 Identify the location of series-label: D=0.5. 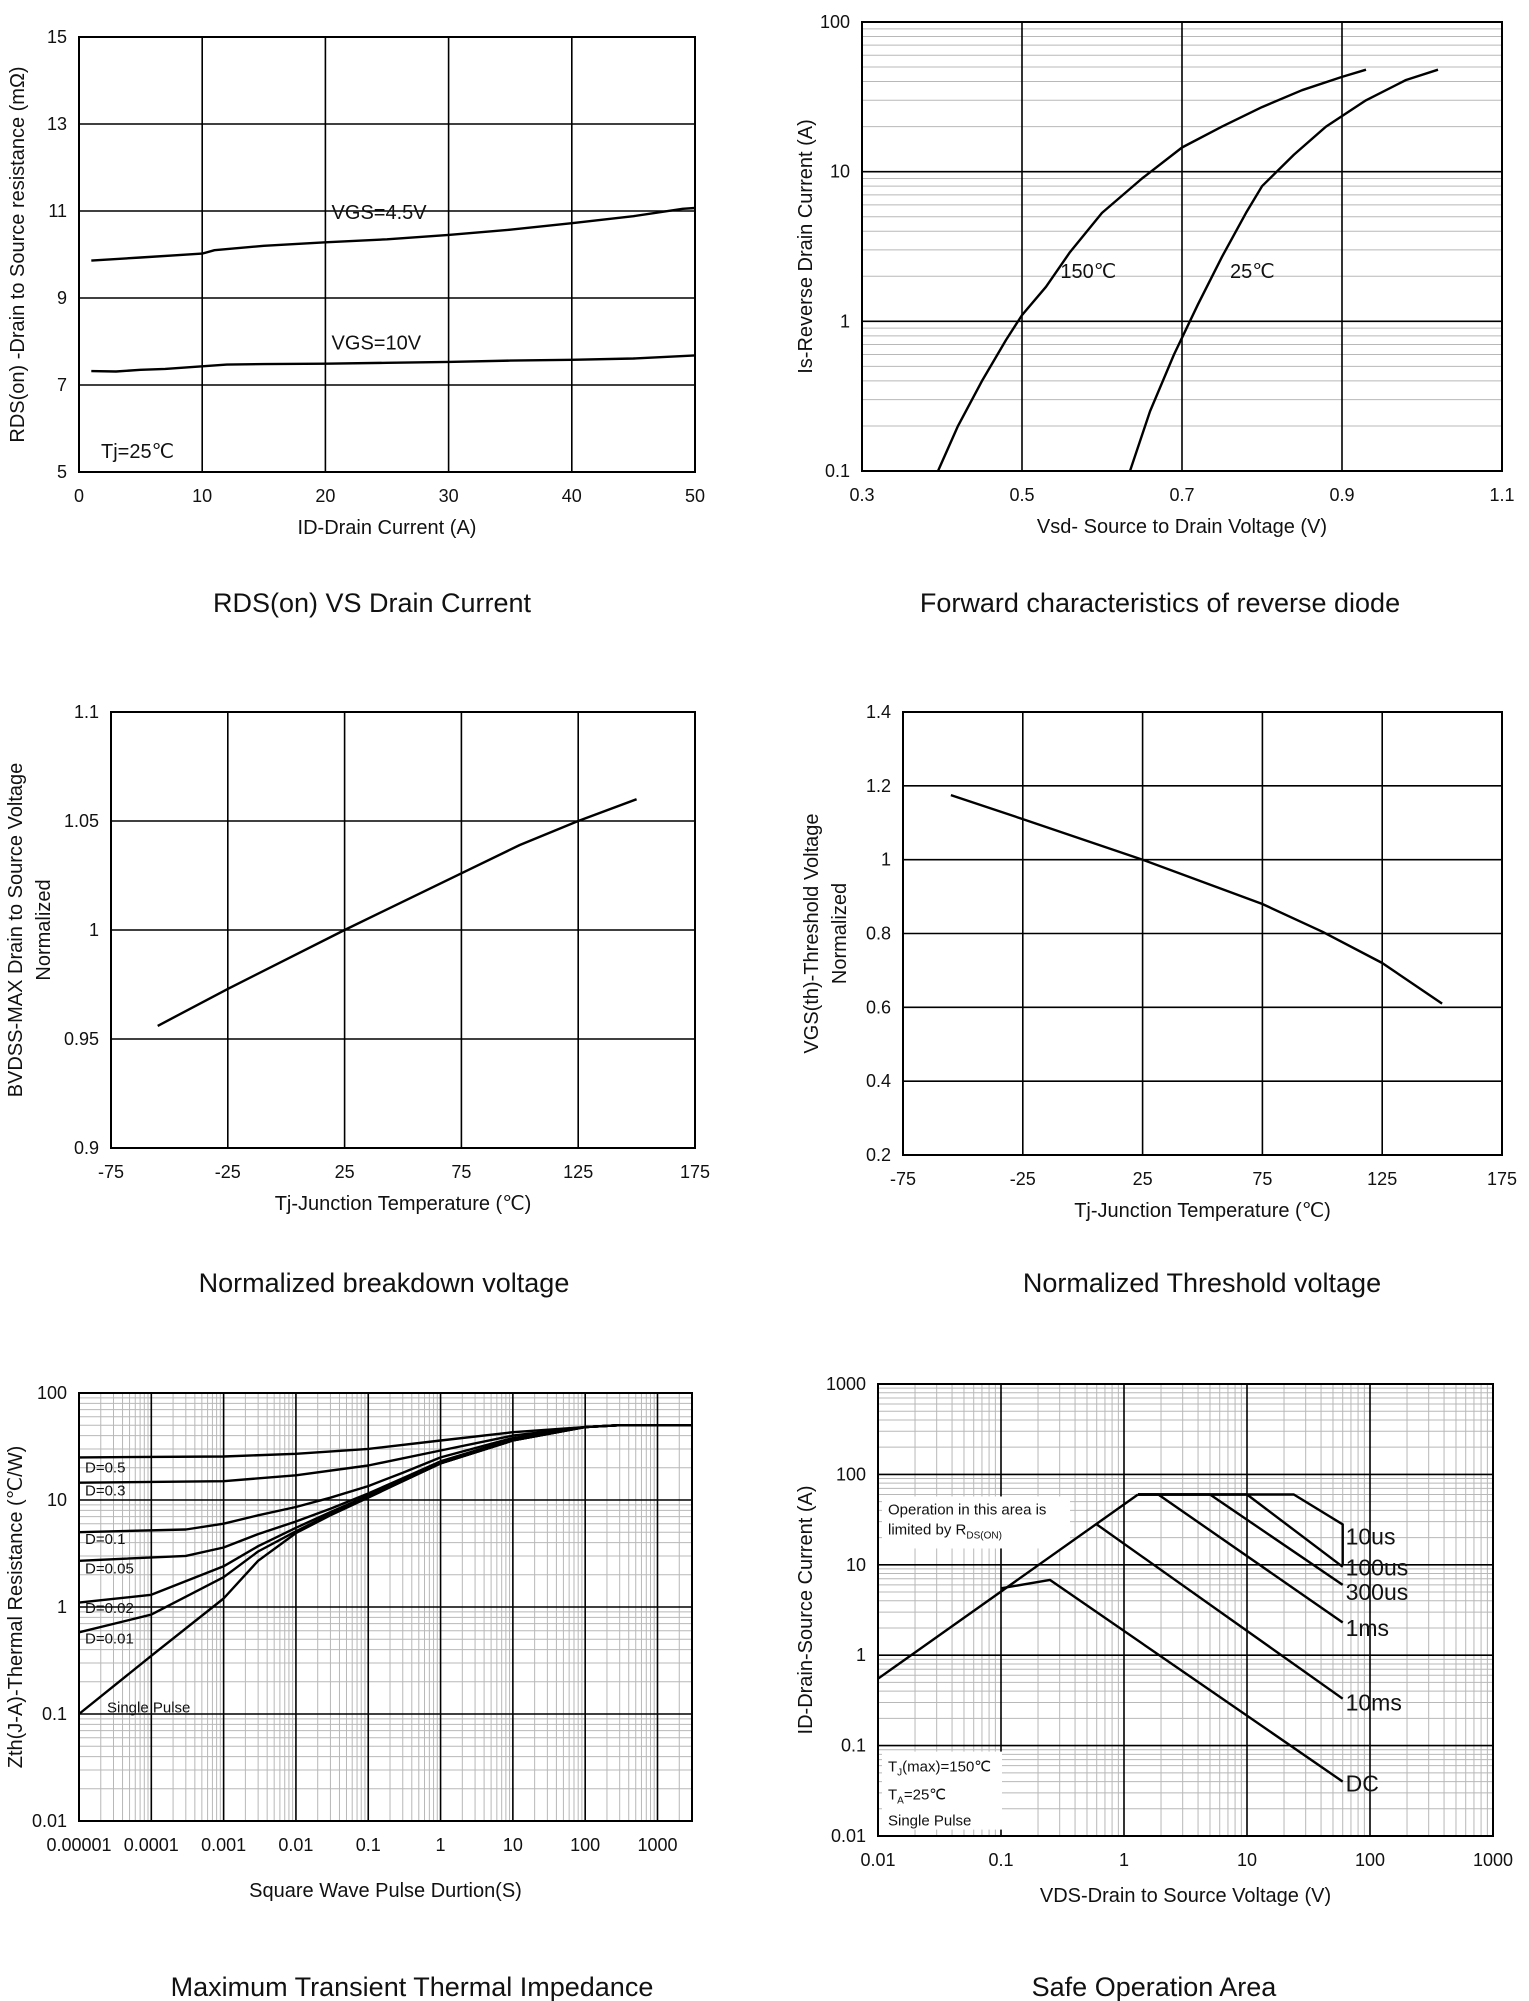
(105, 1468).